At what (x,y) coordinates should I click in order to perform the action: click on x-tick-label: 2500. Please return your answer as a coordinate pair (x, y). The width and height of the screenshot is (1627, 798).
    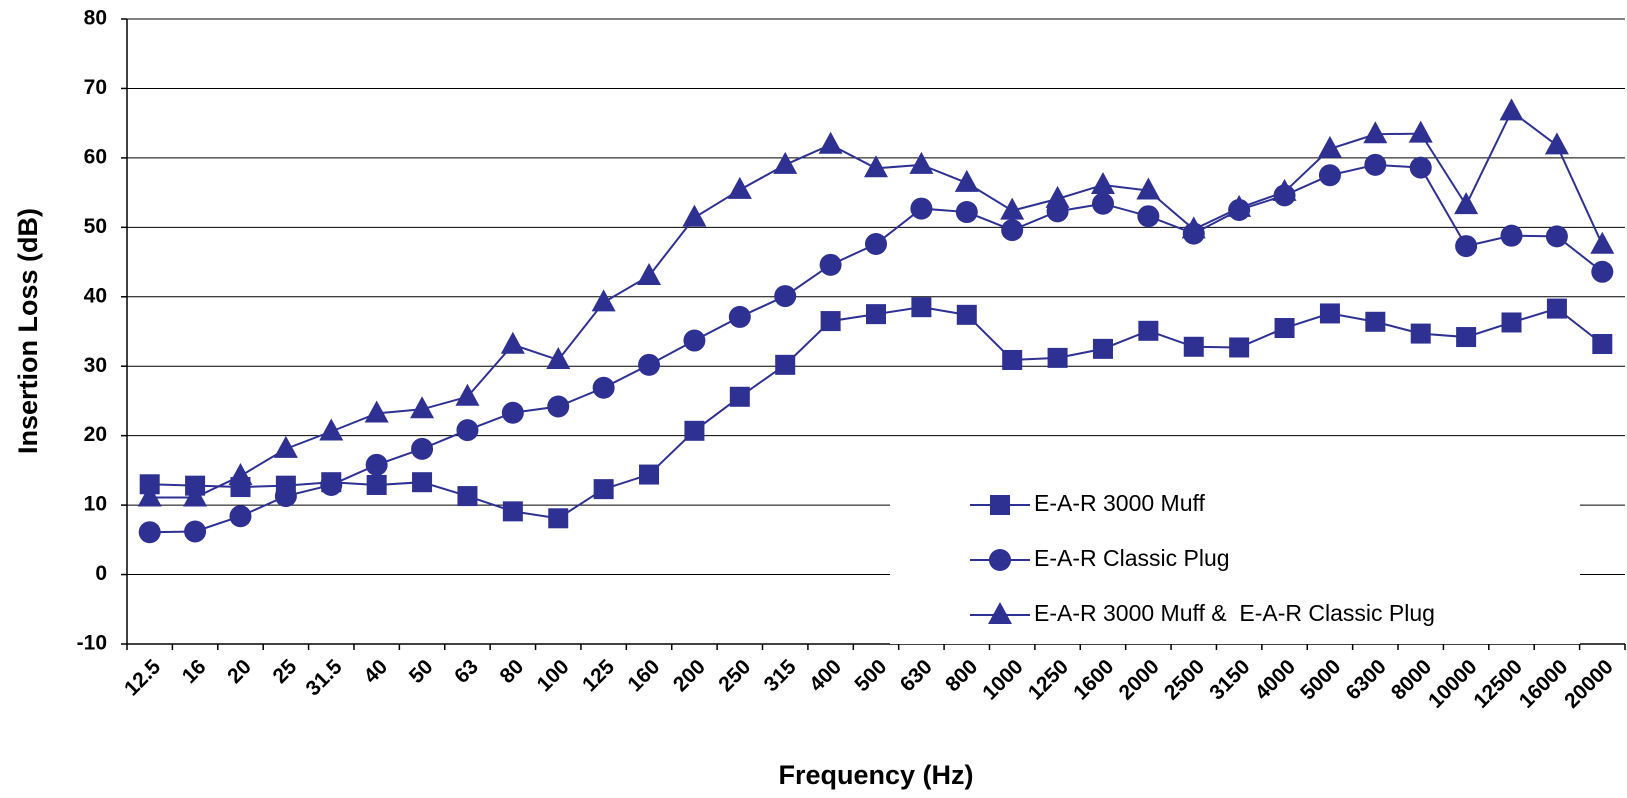
    Looking at the image, I should click on (1184, 679).